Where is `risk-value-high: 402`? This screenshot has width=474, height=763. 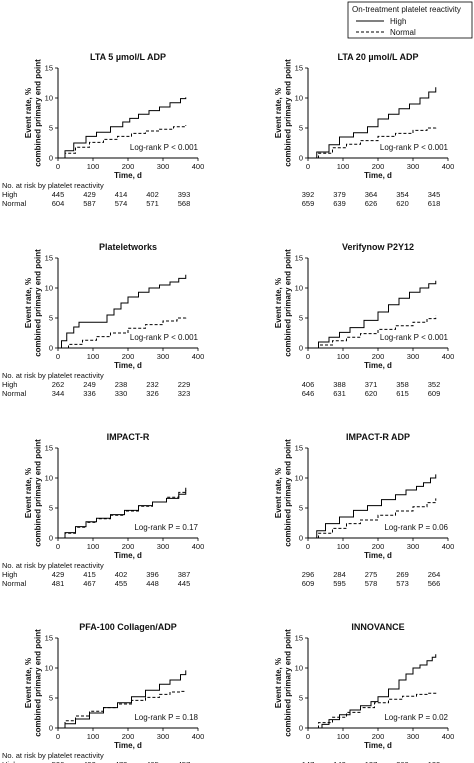 risk-value-high: 402 is located at coordinates (121, 574).